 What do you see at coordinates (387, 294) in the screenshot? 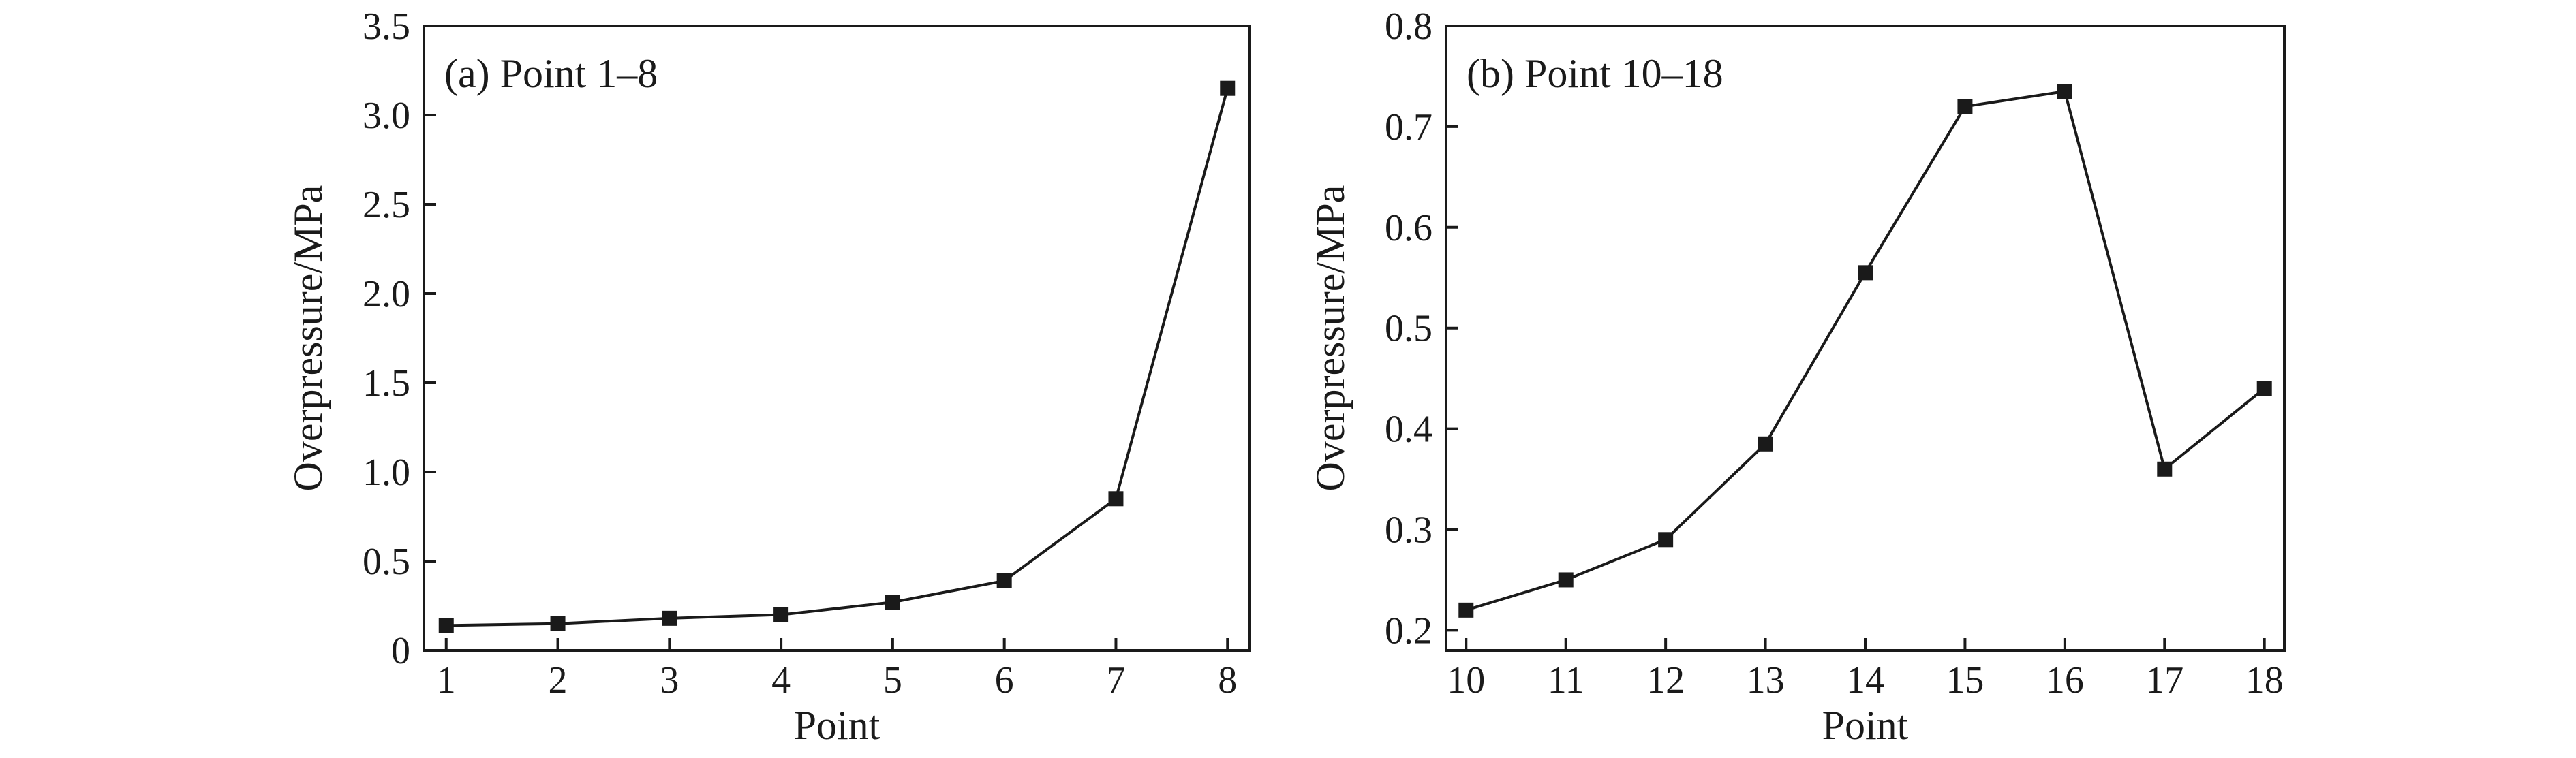
I see `y-tick-label-a: 2.0` at bounding box center [387, 294].